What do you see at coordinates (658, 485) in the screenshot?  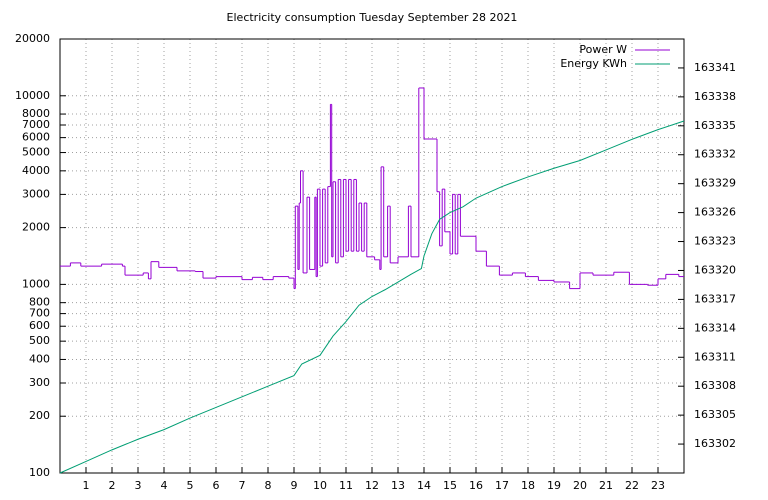 I see `x-tick-label: 23` at bounding box center [658, 485].